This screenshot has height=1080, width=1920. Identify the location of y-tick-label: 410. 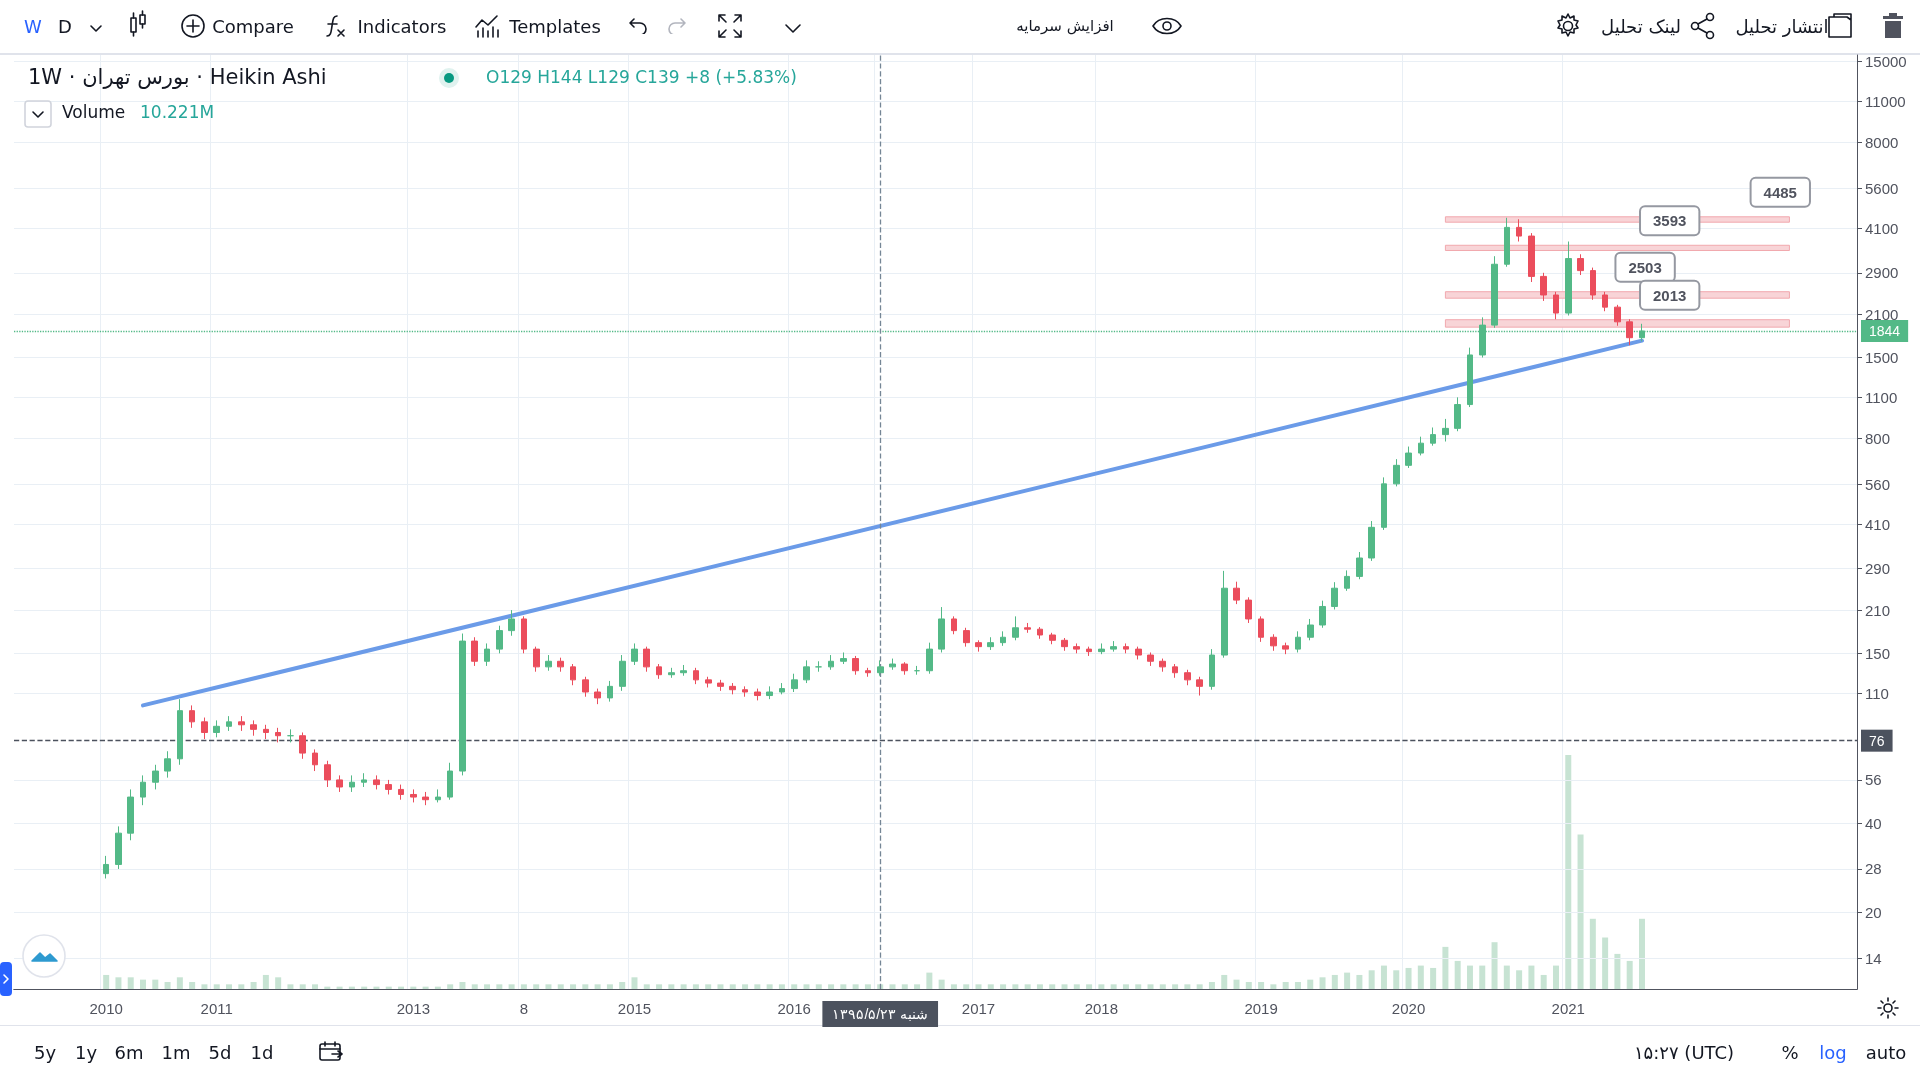
(1878, 524).